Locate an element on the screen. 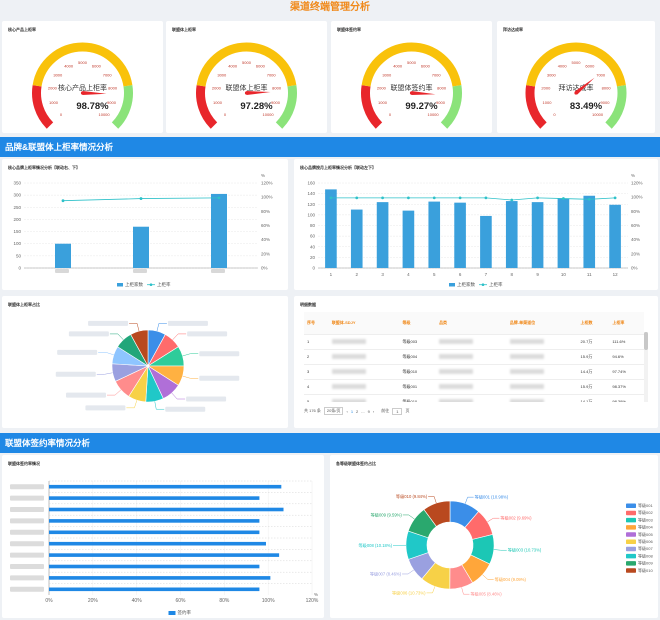 The image size is (660, 620). table-scrollbar-thumb is located at coordinates (646, 341).